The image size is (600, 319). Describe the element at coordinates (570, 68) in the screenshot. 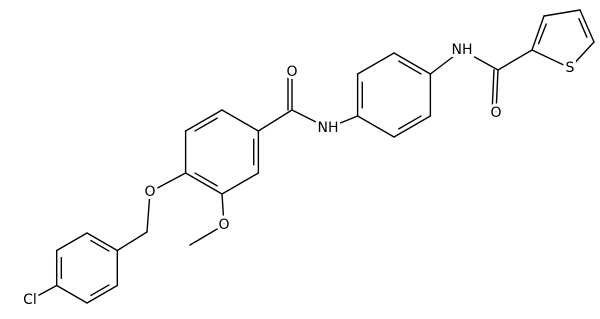

I see `atom-label: S` at that location.